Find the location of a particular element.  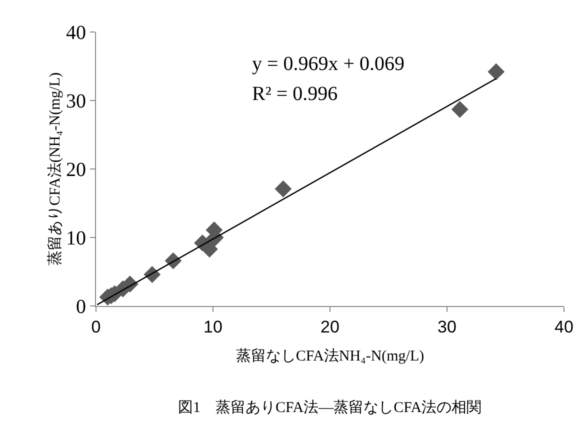

x-tick-label: 20 is located at coordinates (330, 326).